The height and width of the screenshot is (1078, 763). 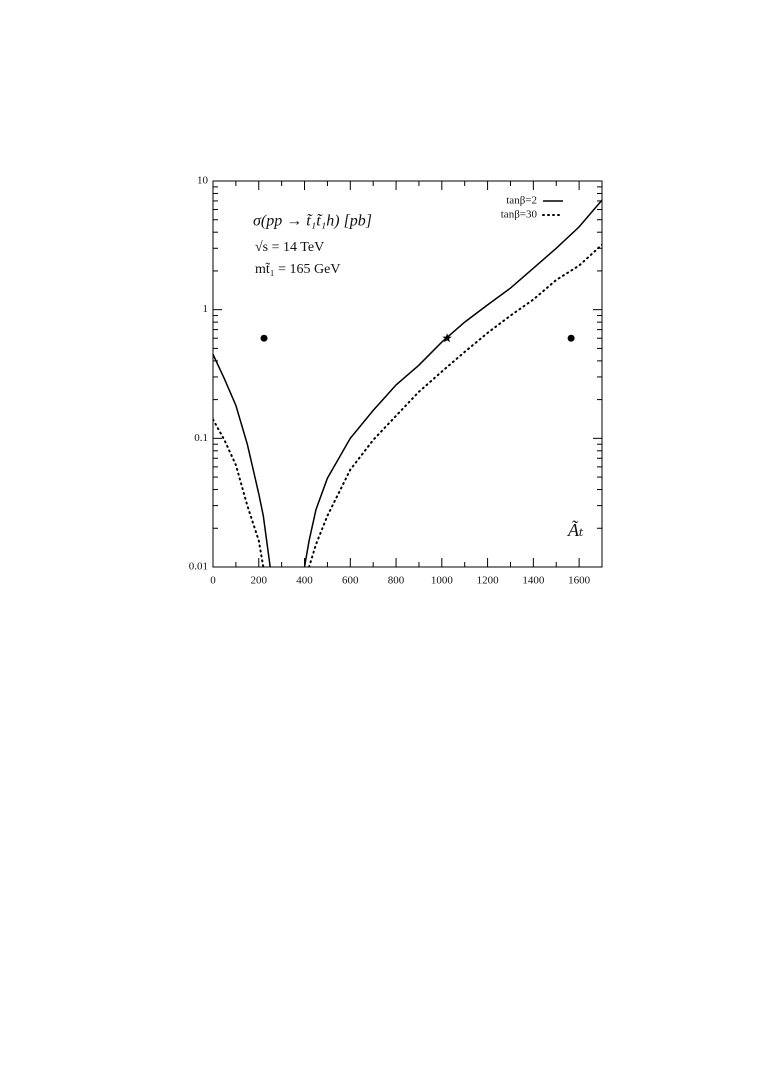 I want to click on marker-star, so click(x=447, y=338).